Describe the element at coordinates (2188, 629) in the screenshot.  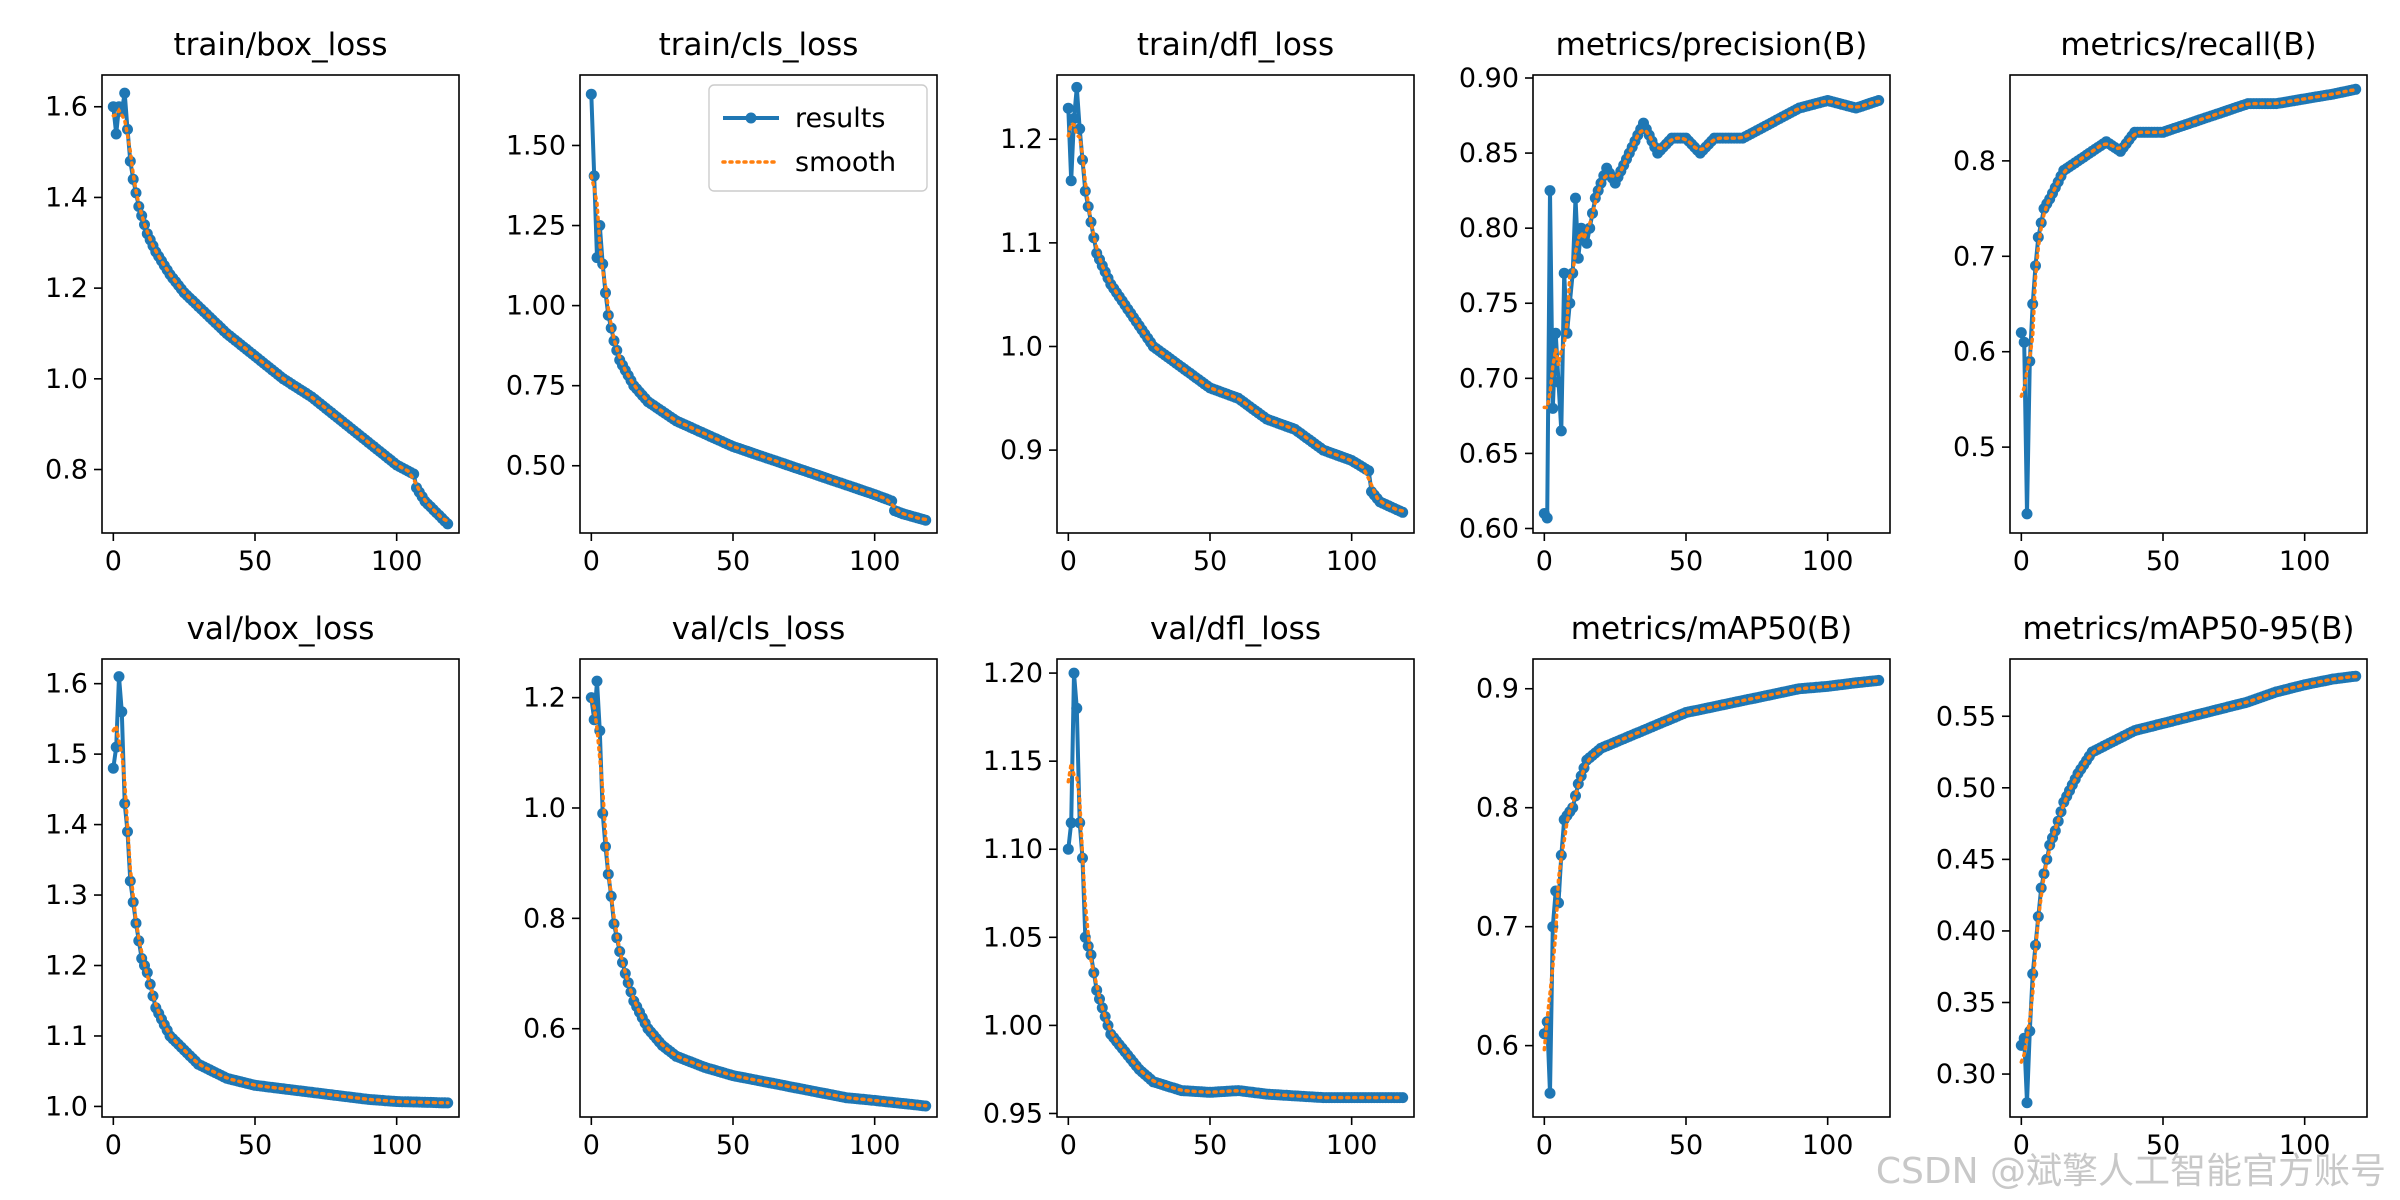
I see `subplot-title: metrics/mAP50-95(B)` at that location.